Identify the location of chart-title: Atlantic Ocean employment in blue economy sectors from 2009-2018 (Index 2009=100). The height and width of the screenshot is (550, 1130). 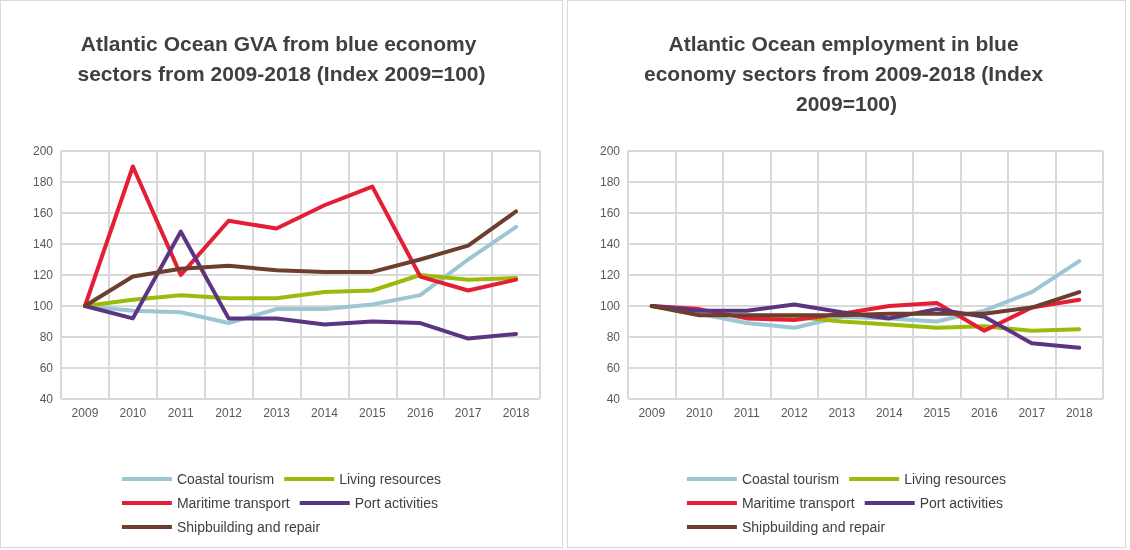
(846, 73).